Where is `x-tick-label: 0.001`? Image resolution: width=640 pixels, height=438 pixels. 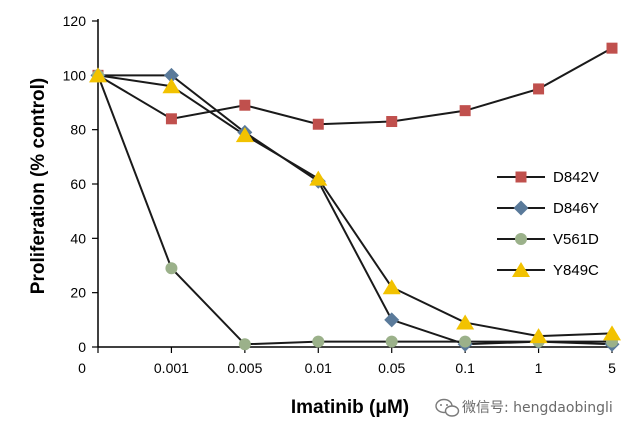 x-tick-label: 0.001 is located at coordinates (171, 368).